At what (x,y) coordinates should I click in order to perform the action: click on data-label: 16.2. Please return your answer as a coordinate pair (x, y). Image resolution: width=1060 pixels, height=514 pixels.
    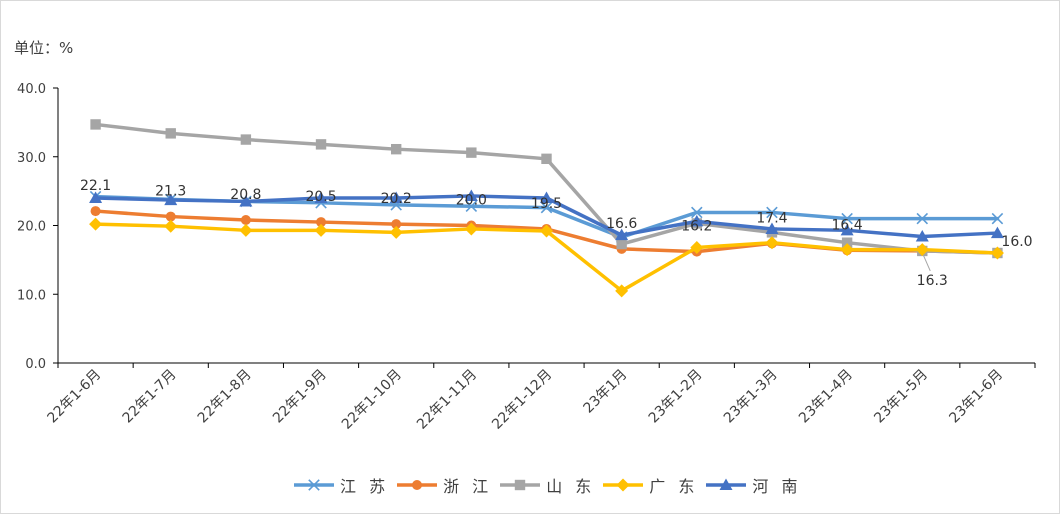
    Looking at the image, I should click on (696, 227).